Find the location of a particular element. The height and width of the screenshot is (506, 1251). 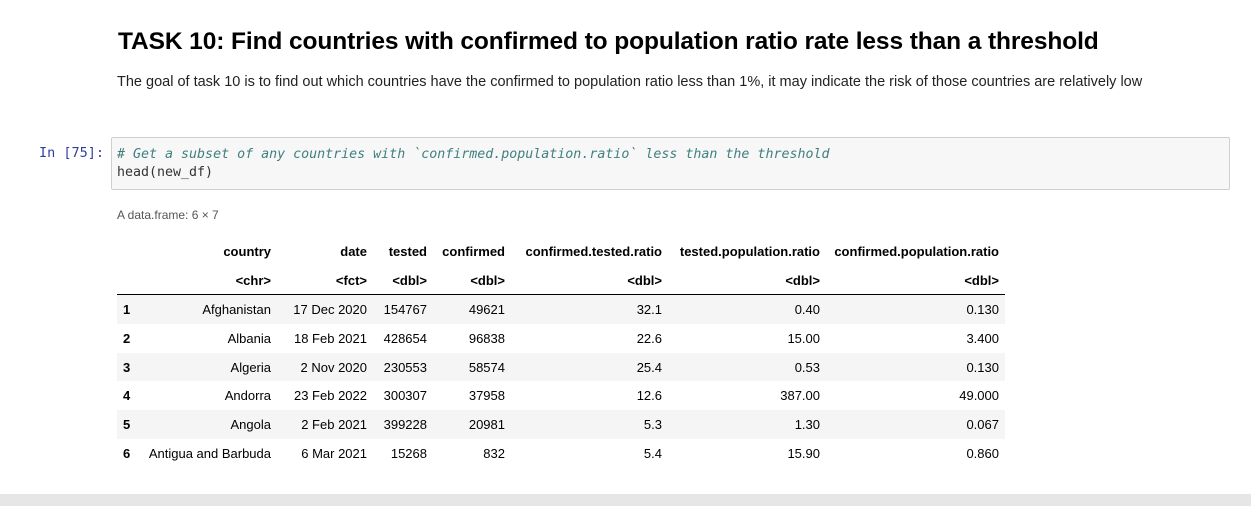

column-type: <chr> is located at coordinates (208, 280).